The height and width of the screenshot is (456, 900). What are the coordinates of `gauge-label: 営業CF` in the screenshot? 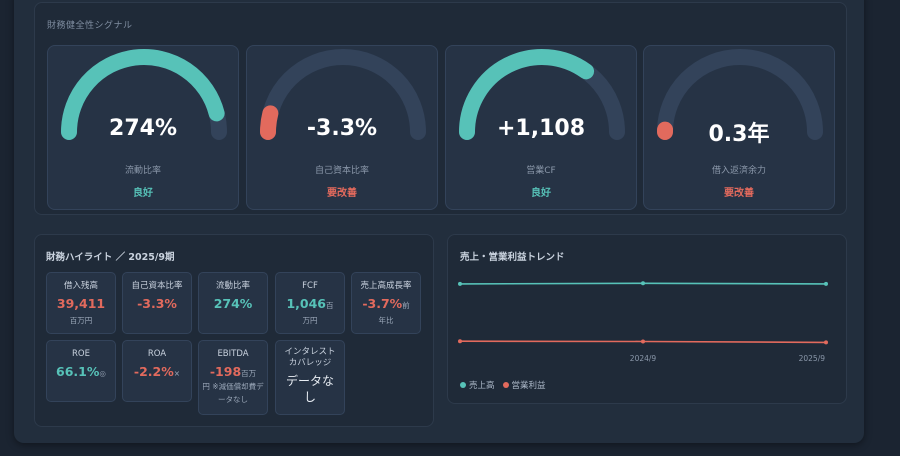 It's located at (541, 171).